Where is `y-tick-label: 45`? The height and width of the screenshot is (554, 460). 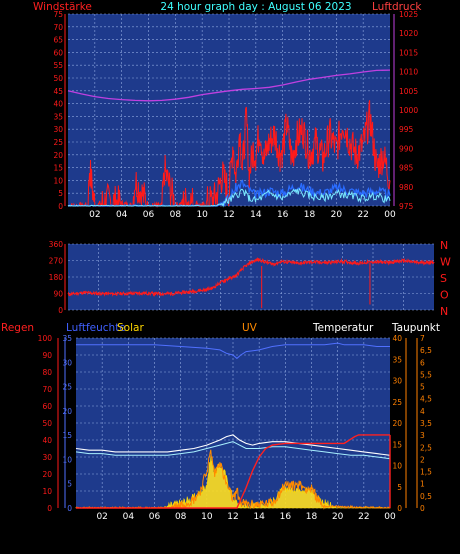
y-tick-label: 45 is located at coordinates (58, 91).